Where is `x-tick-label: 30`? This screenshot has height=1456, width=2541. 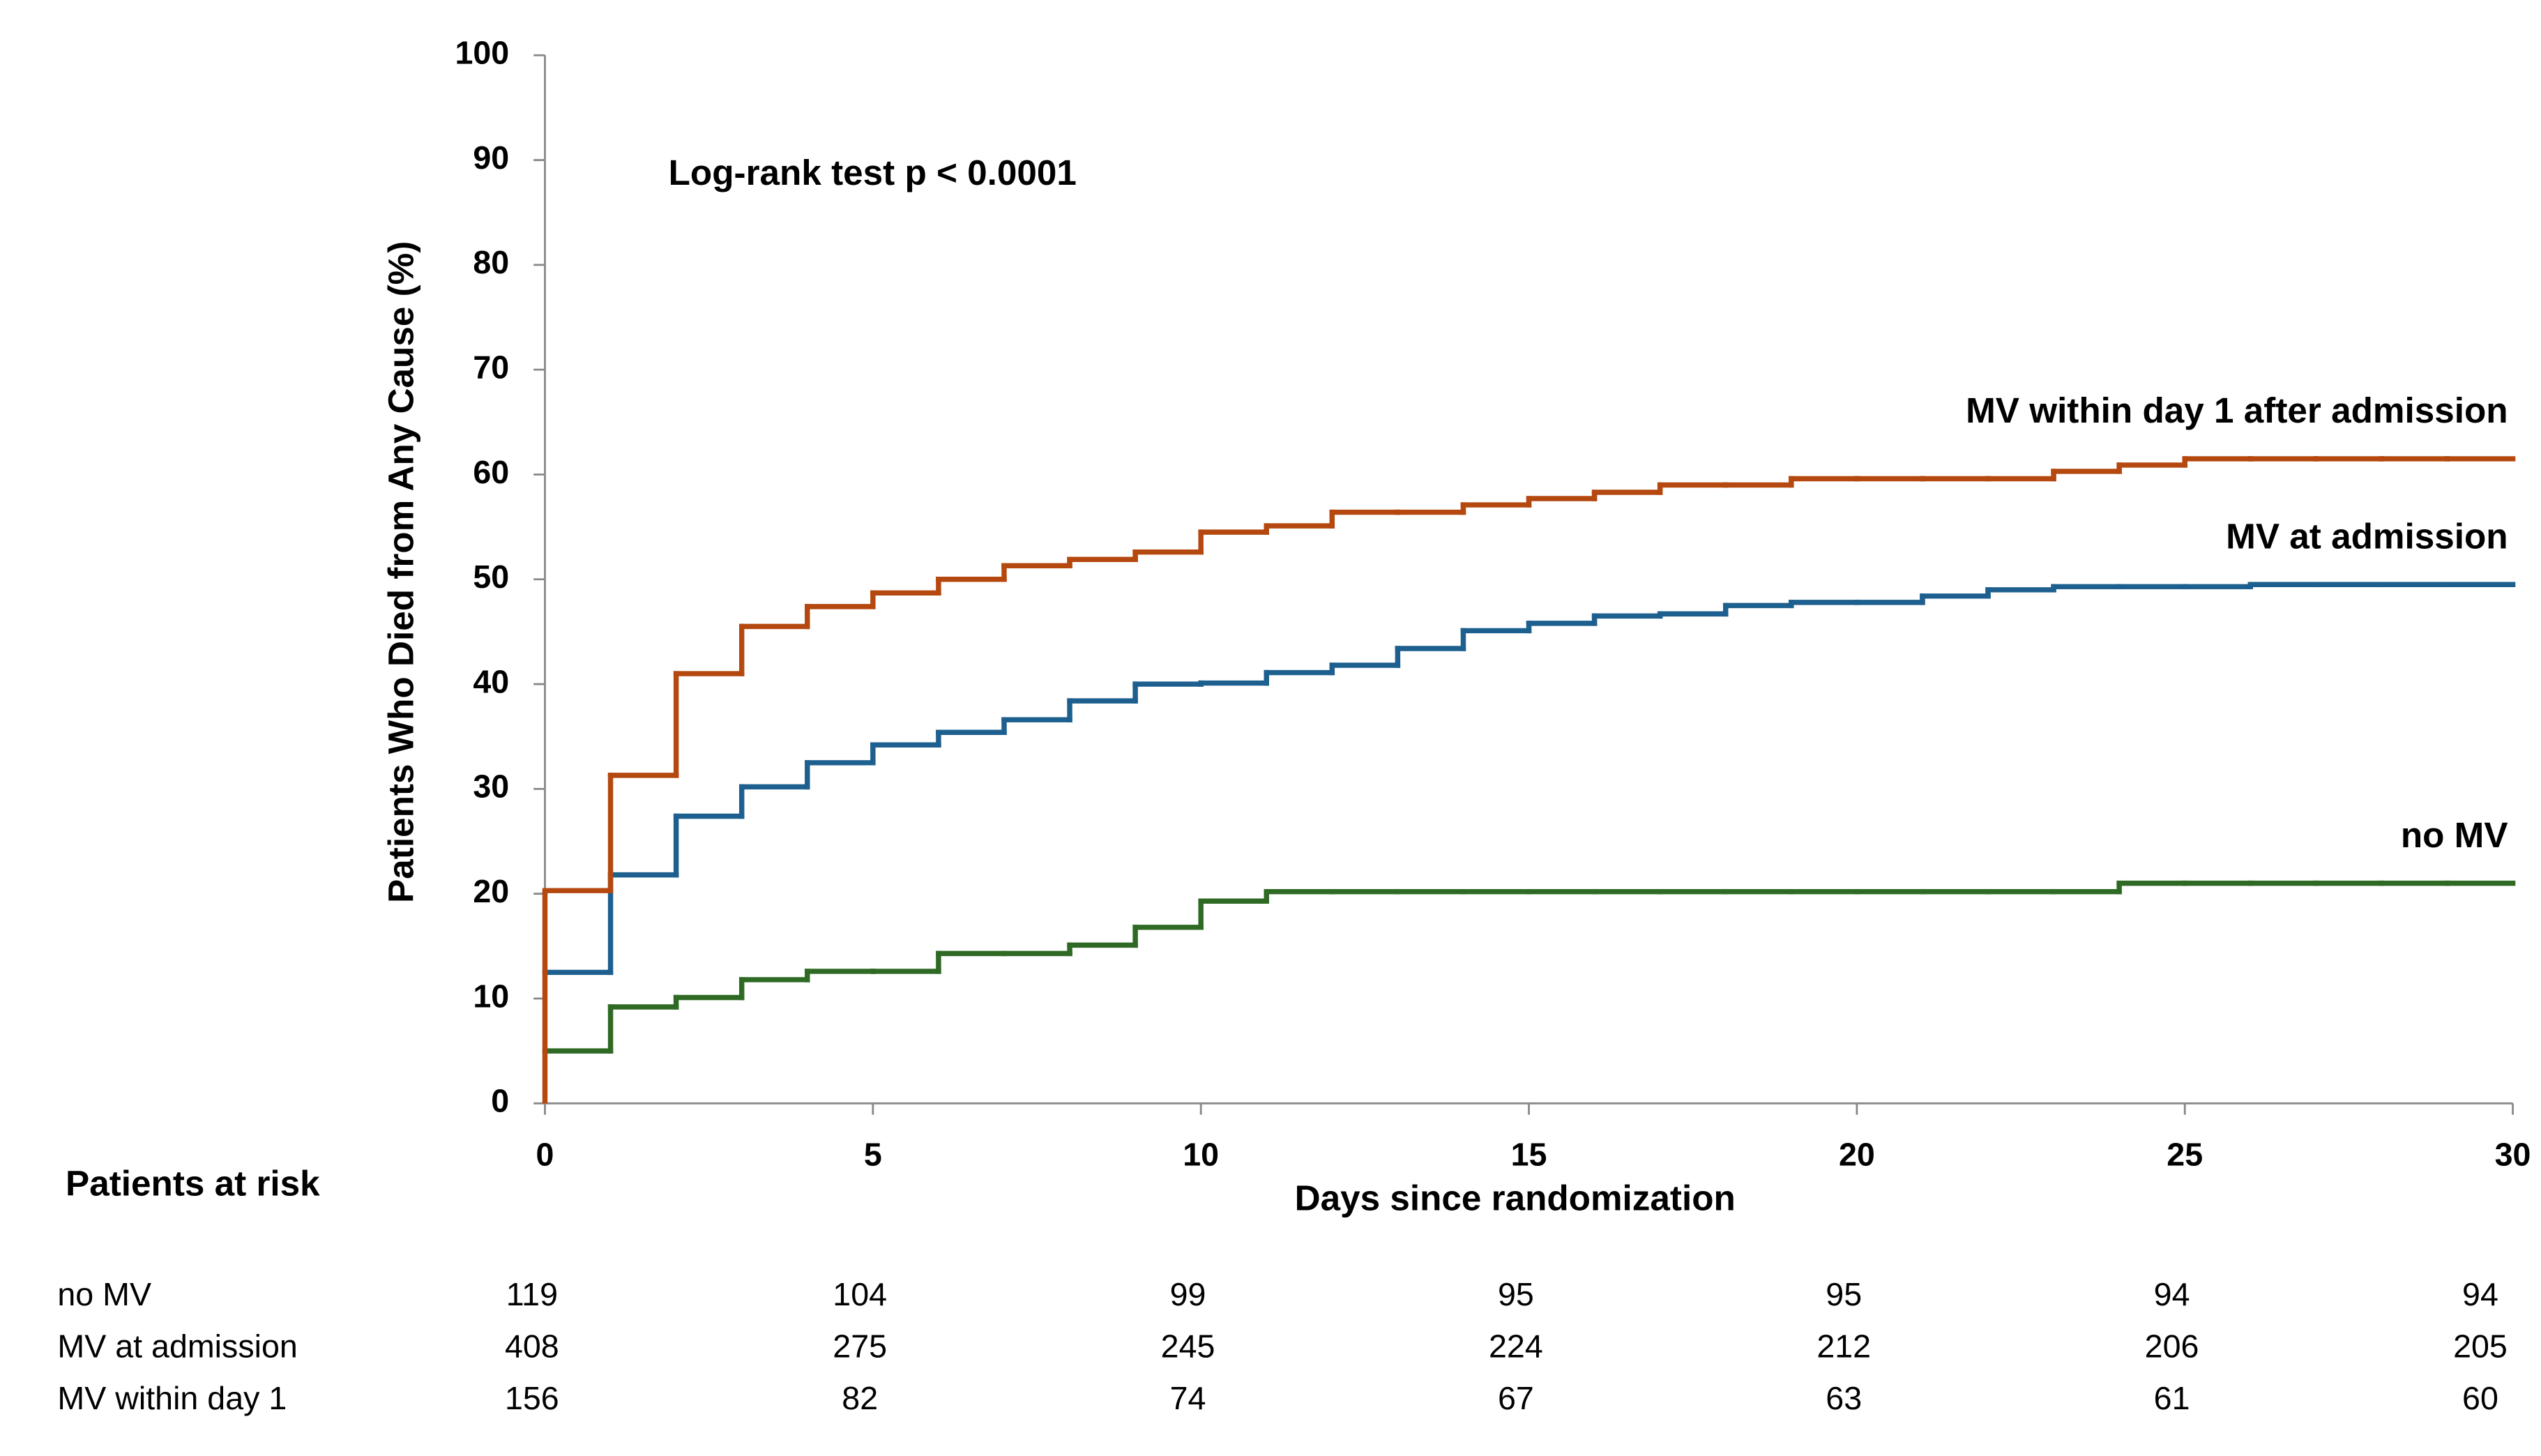
x-tick-label: 30 is located at coordinates (2513, 1155).